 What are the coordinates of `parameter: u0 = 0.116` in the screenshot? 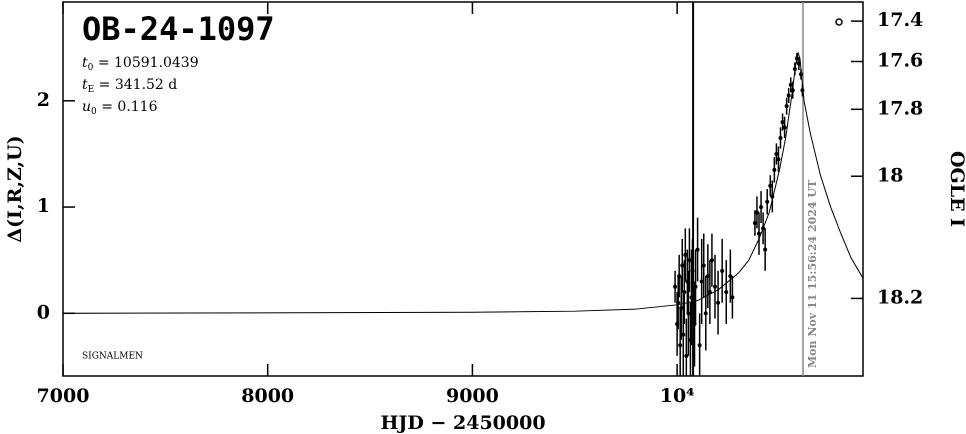 It's located at (120, 108).